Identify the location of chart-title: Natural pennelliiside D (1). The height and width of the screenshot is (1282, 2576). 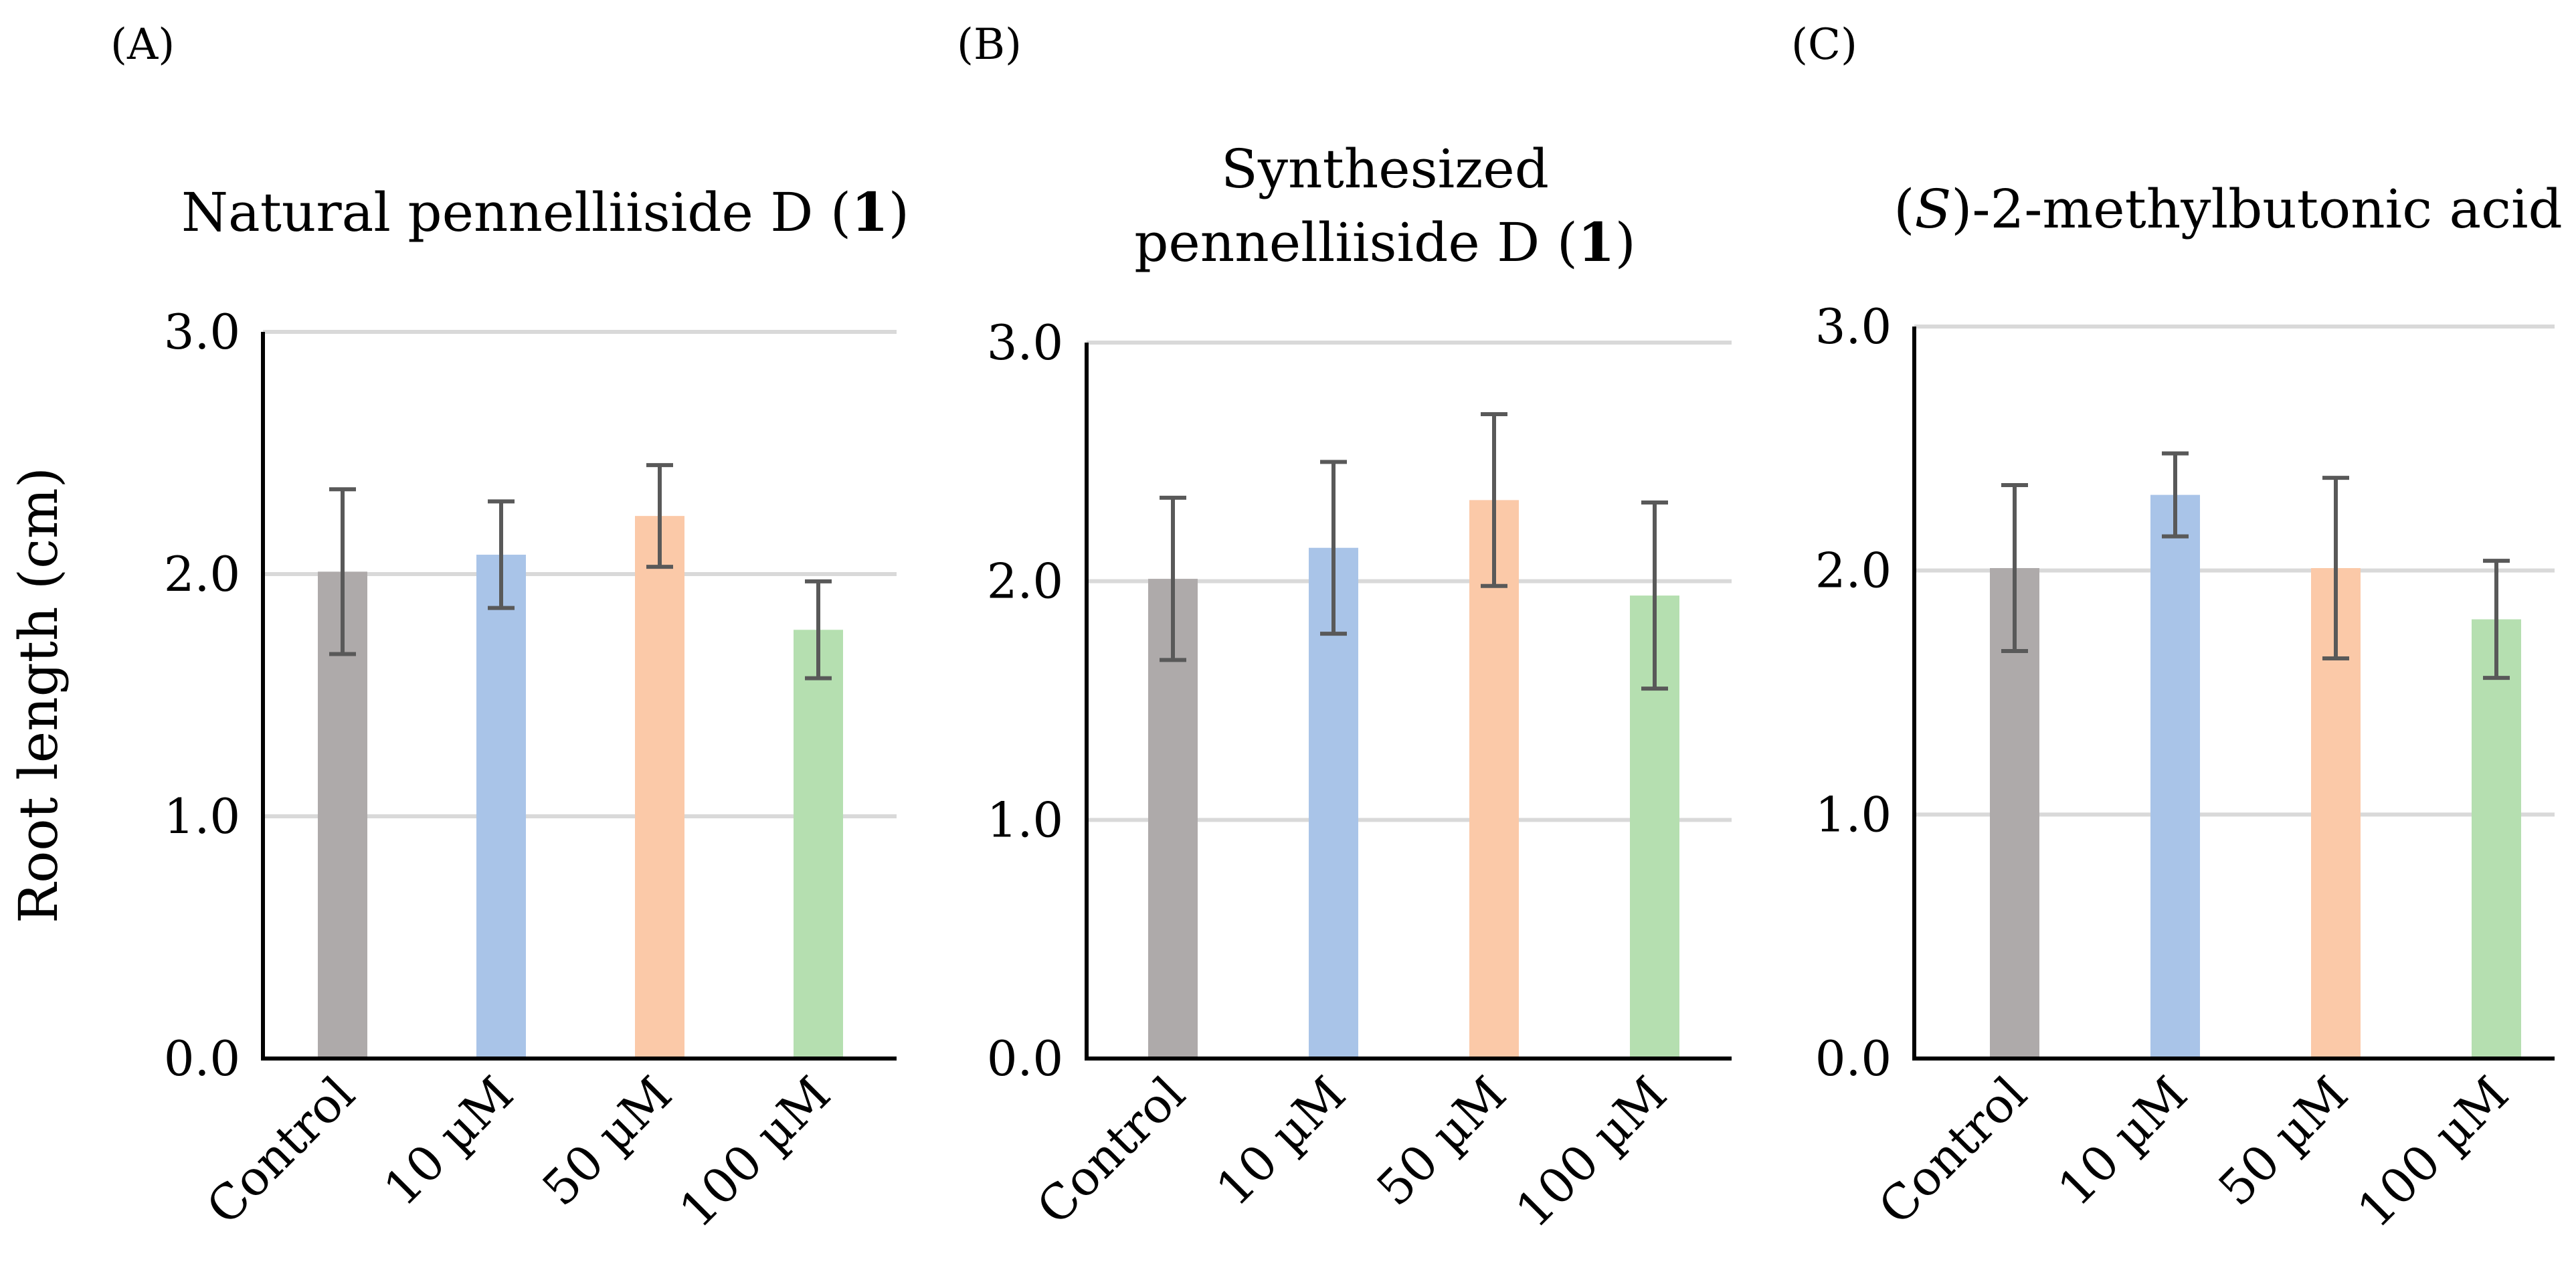
(545, 212).